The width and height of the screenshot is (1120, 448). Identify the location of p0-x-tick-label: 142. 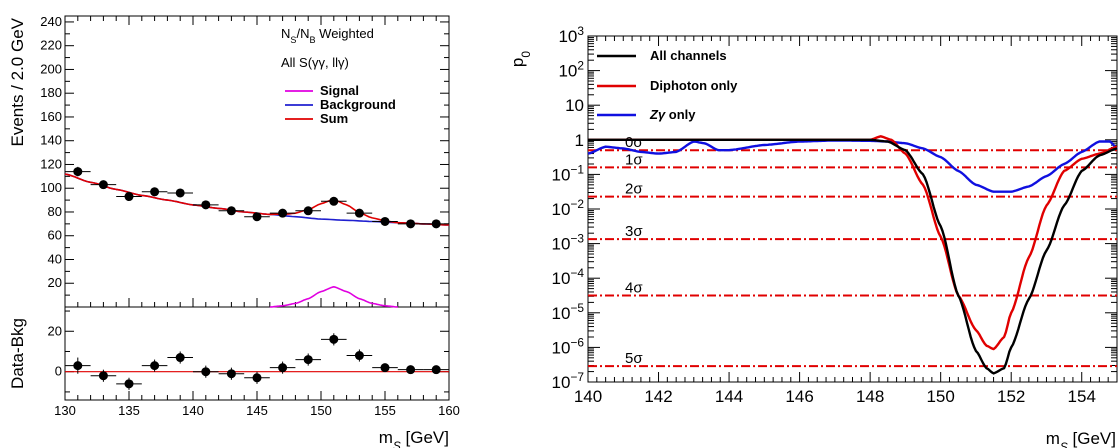
(658, 396).